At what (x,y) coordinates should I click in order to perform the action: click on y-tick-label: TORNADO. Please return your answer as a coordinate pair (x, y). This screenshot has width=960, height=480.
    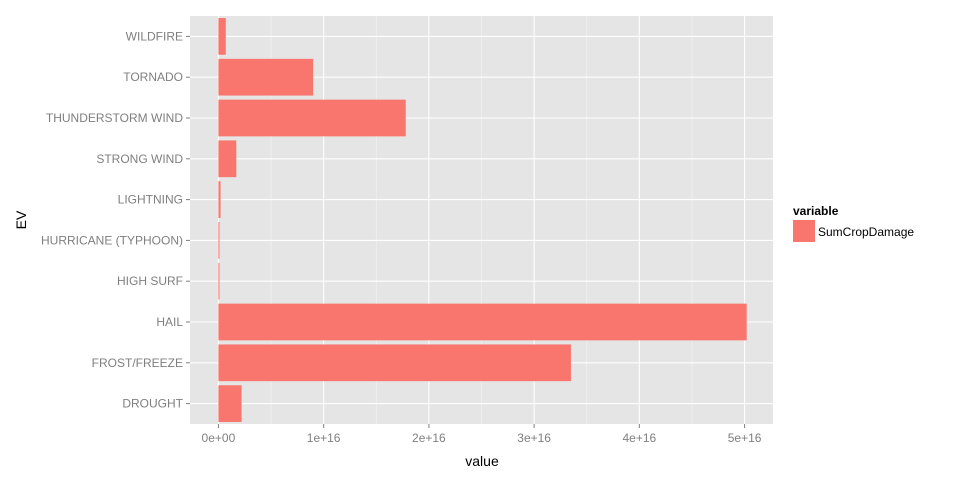
    Looking at the image, I should click on (153, 77).